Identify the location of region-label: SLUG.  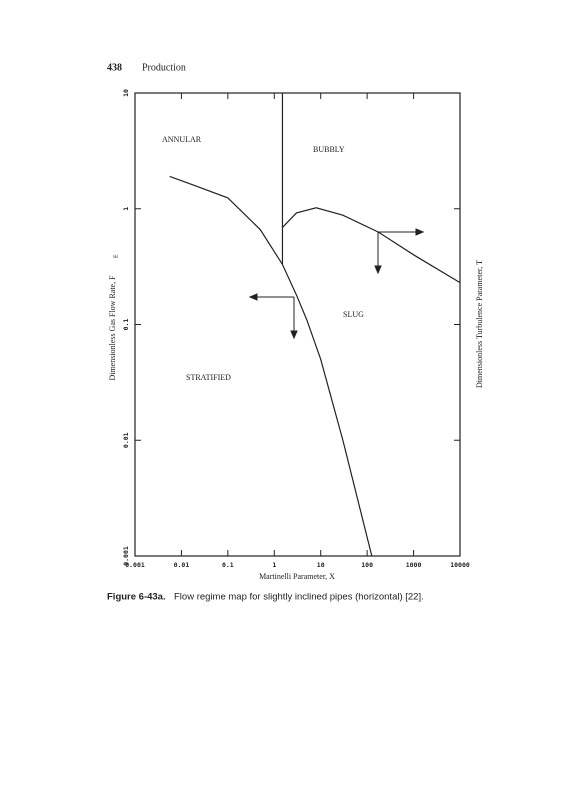
(353, 314).